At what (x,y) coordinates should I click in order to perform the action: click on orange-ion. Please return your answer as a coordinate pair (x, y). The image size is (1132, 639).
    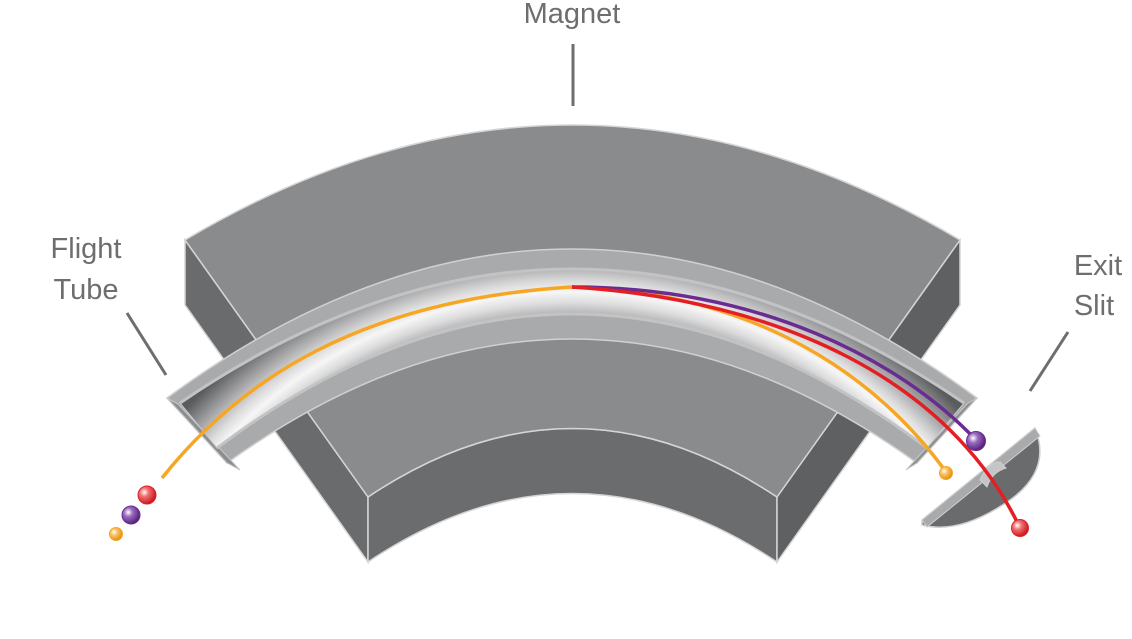
    Looking at the image, I should click on (116, 534).